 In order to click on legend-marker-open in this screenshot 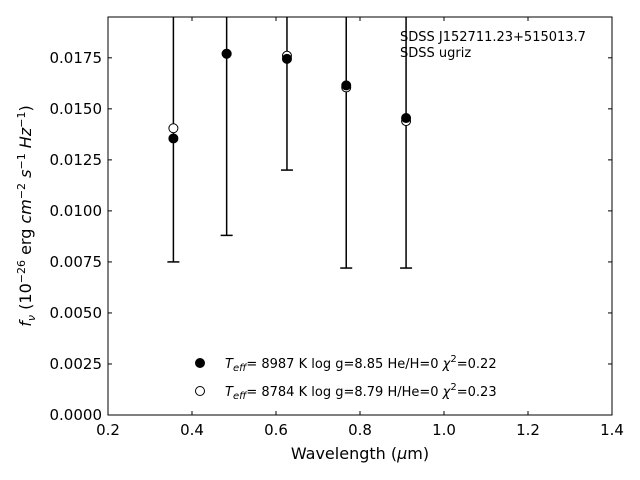, I will do `click(200, 391)`.